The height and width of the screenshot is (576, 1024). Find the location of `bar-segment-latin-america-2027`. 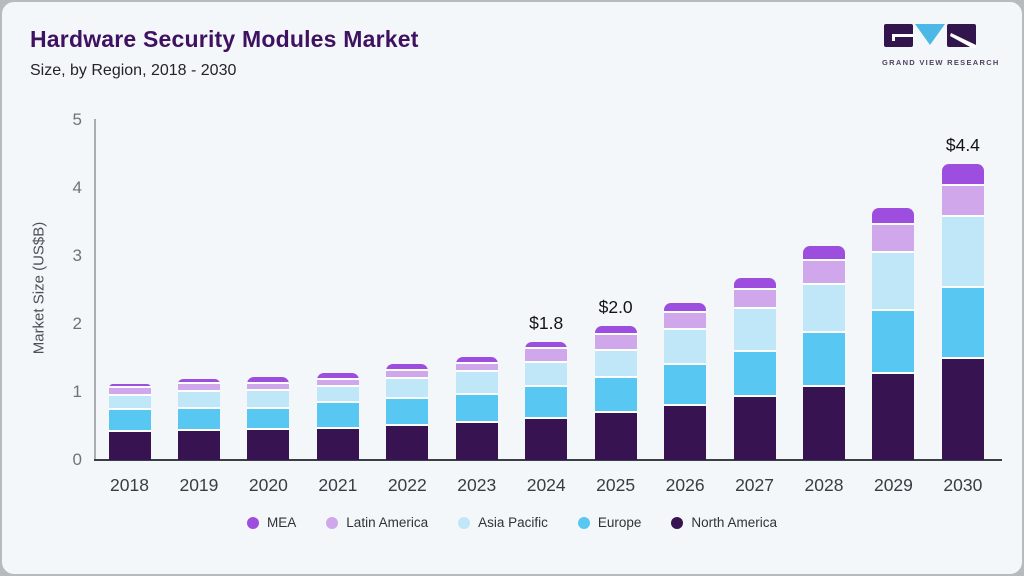

bar-segment-latin-america-2027 is located at coordinates (754, 299).